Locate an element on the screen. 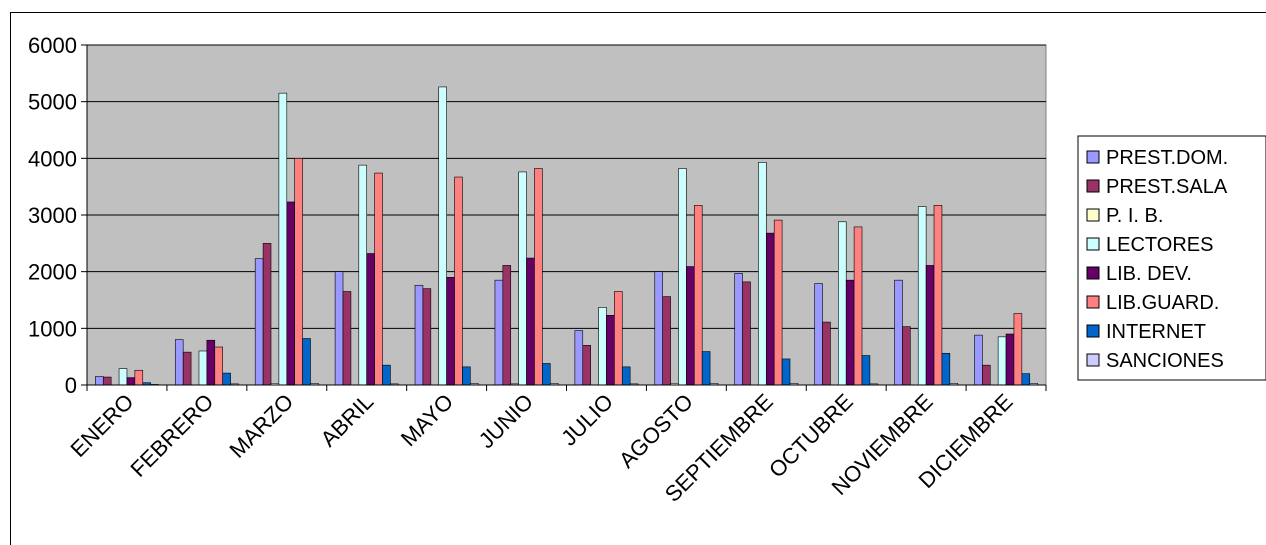 The image size is (1266, 545). legend-label: LECTORES is located at coordinates (1159, 245).